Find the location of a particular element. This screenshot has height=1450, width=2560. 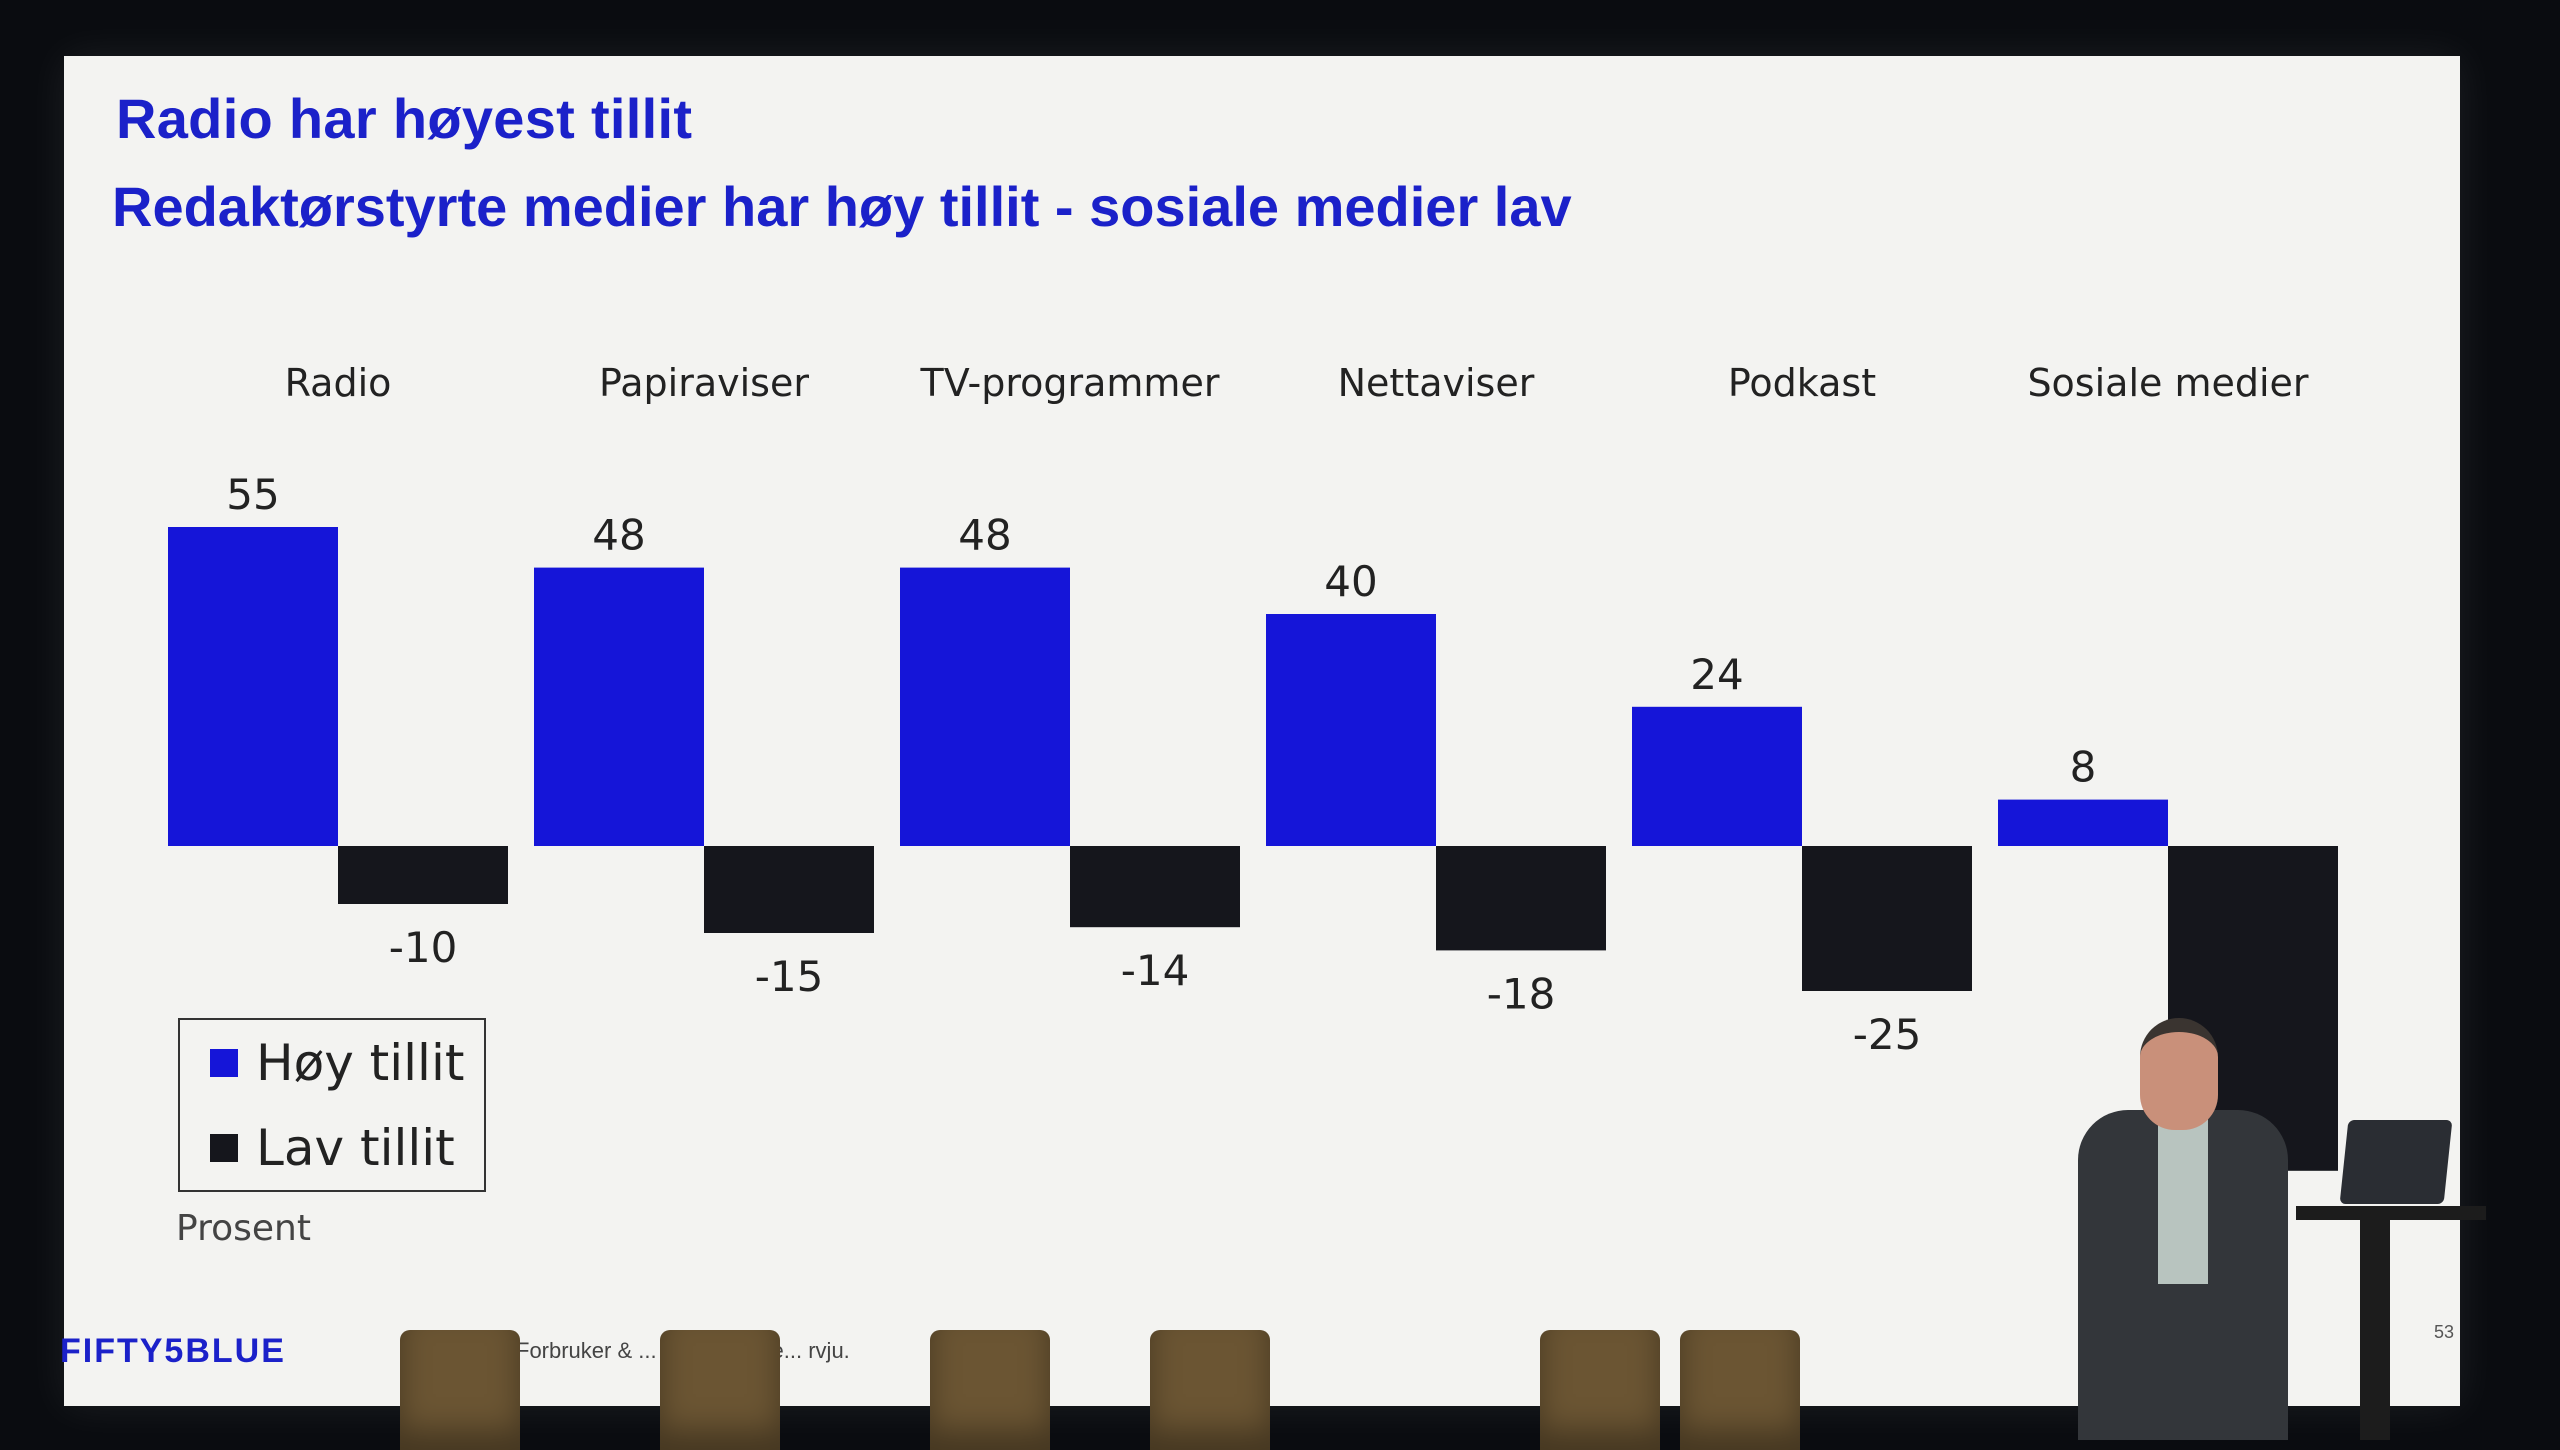

data-label-low: -15 is located at coordinates (789, 976).